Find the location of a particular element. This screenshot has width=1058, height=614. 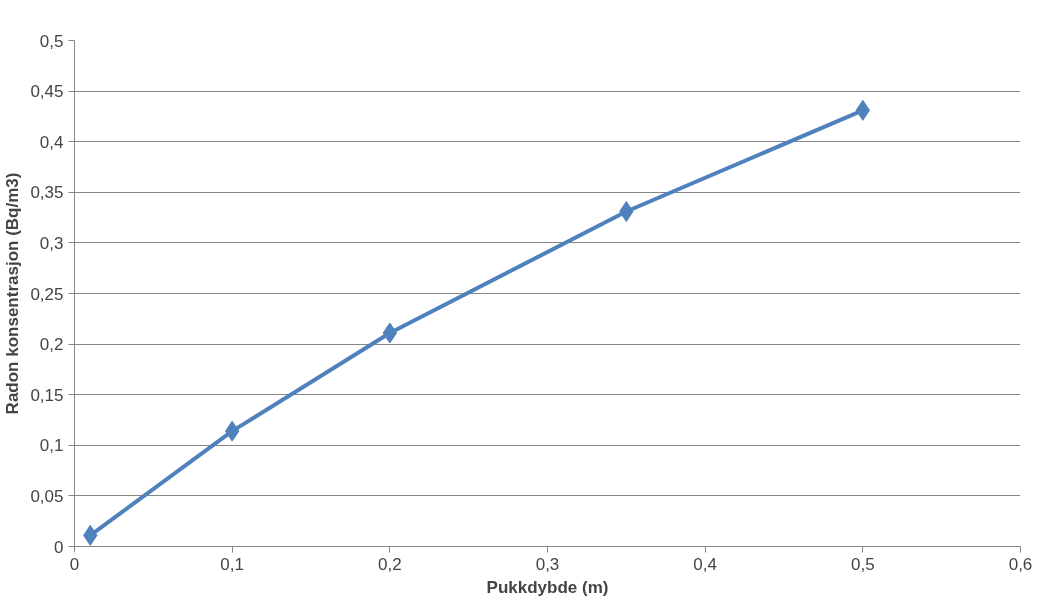

y-tick-label: 0 is located at coordinates (59, 547).